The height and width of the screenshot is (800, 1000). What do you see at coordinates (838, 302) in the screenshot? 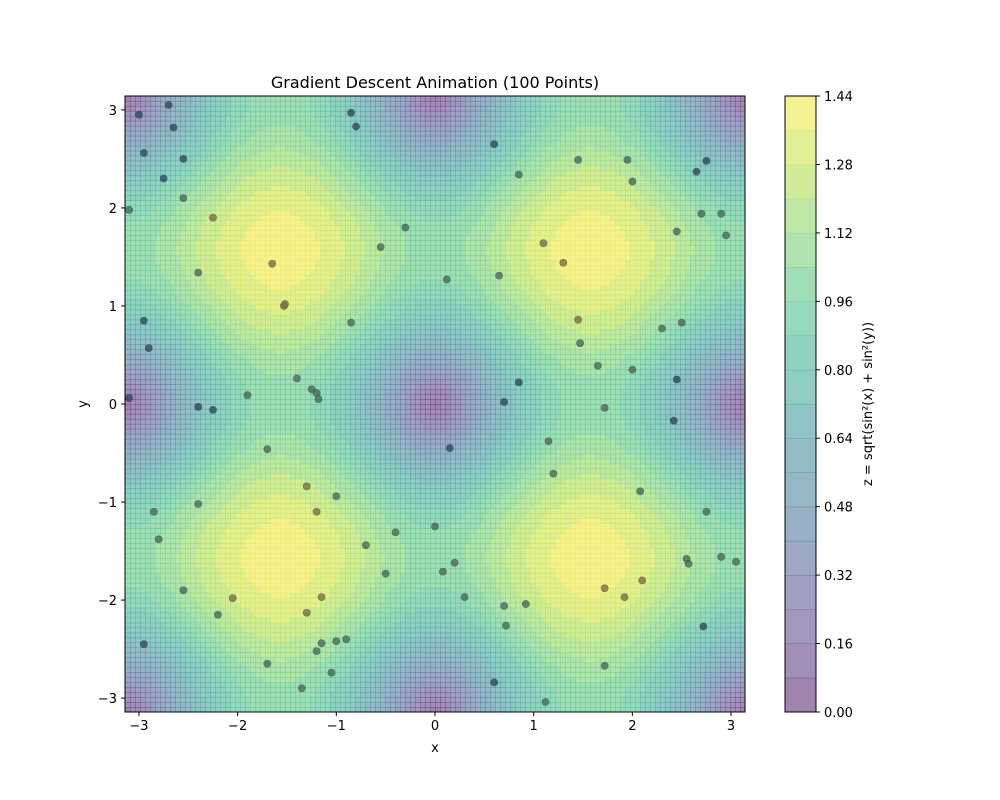
I see `colorbar-tick-label: 0.96` at bounding box center [838, 302].